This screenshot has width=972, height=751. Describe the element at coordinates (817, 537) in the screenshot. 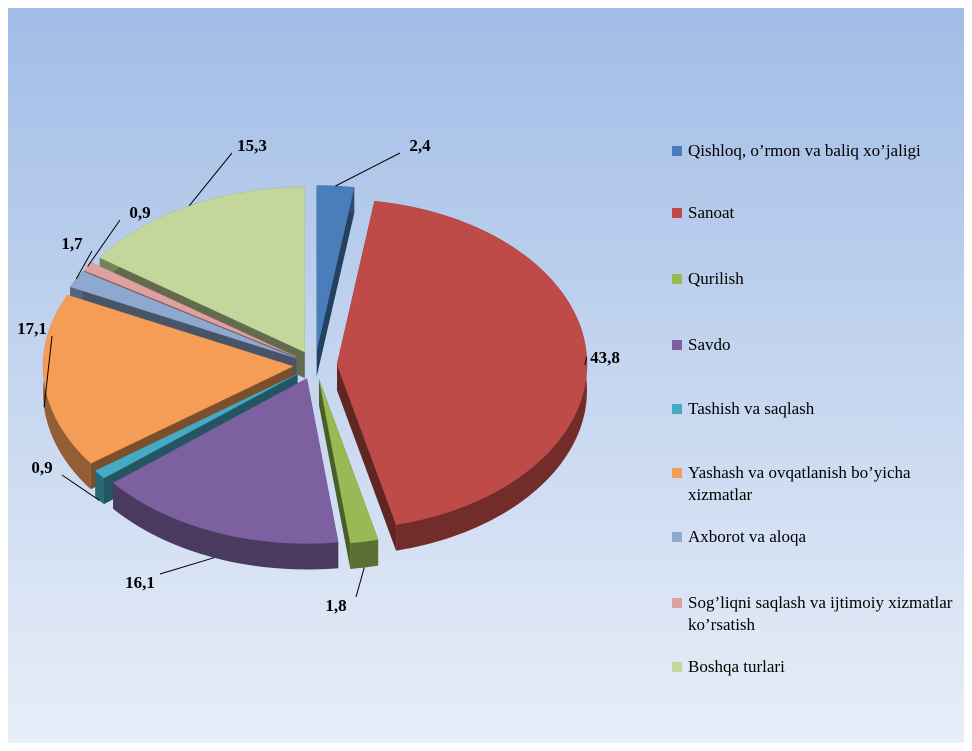

I see `legend-item: Axborot va aloqa` at that location.